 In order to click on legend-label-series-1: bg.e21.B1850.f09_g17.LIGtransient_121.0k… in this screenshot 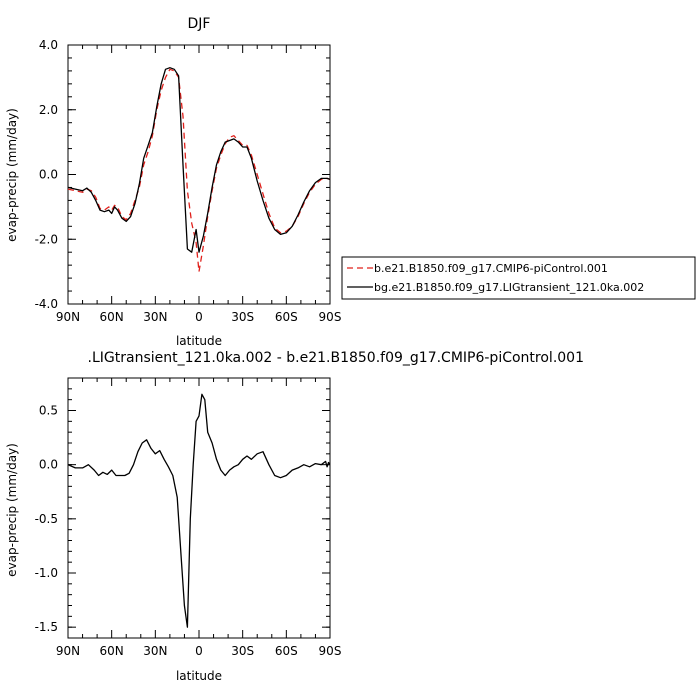, I will do `click(509, 287)`.